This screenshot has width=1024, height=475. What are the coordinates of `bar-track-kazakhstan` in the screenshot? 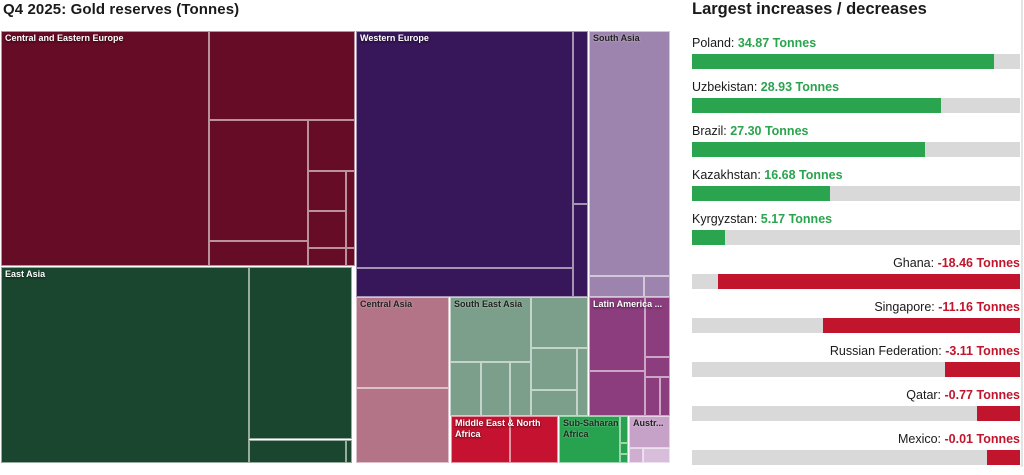 It's located at (856, 193).